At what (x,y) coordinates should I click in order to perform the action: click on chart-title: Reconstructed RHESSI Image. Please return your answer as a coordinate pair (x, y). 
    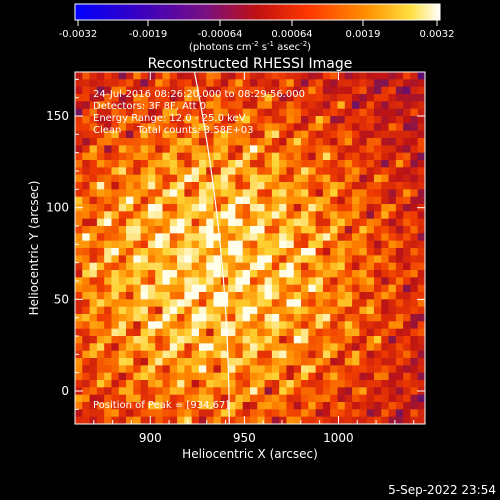
    Looking at the image, I should click on (250, 64).